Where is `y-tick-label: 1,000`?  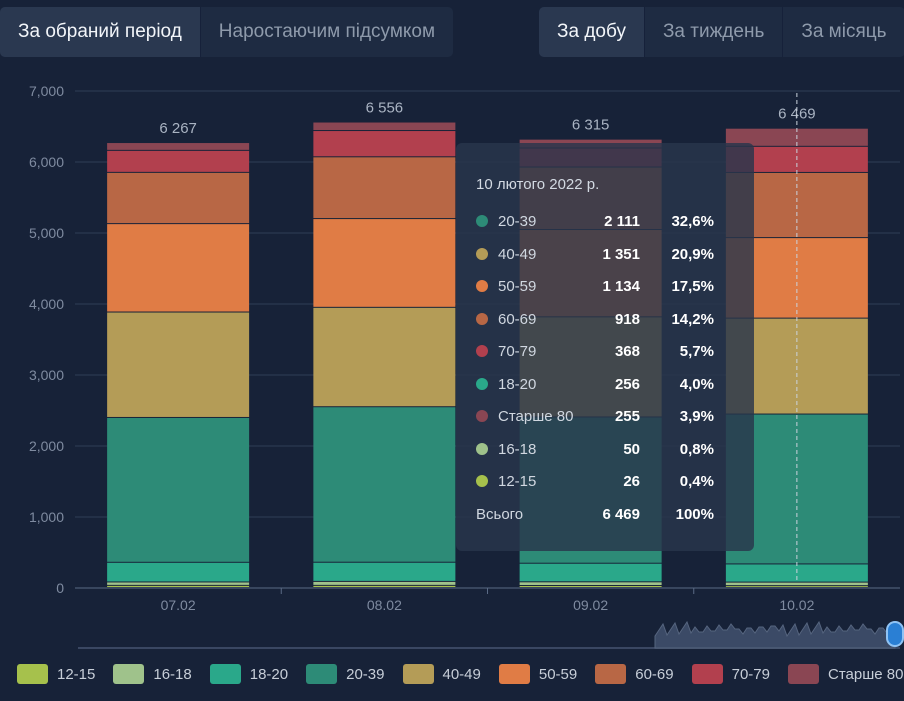
y-tick-label: 1,000 is located at coordinates (46, 517).